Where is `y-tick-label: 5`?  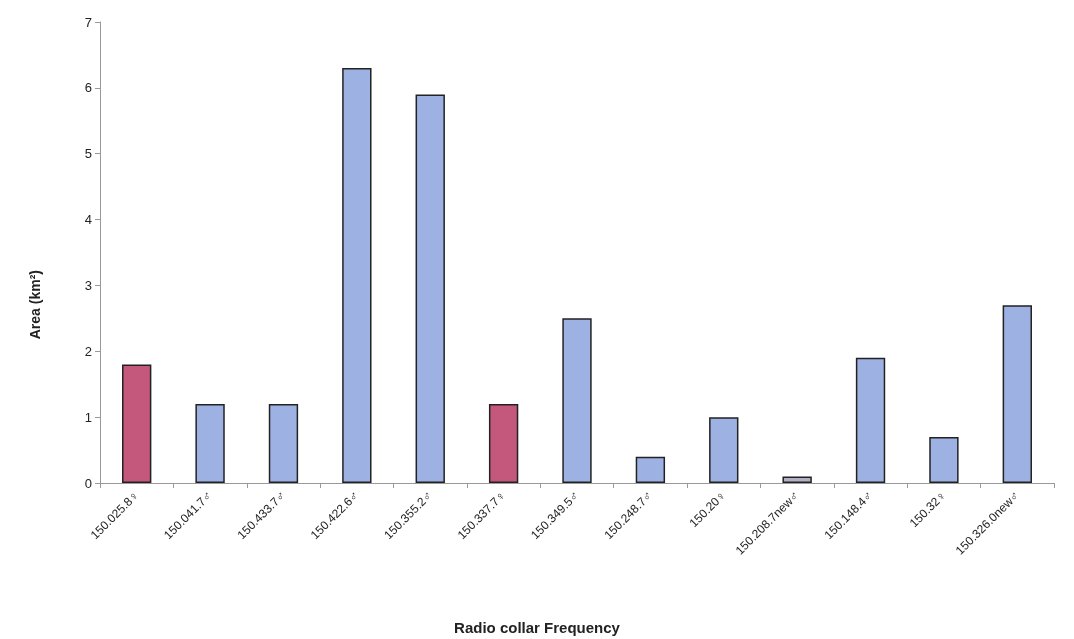
y-tick-label: 5 is located at coordinates (88, 154).